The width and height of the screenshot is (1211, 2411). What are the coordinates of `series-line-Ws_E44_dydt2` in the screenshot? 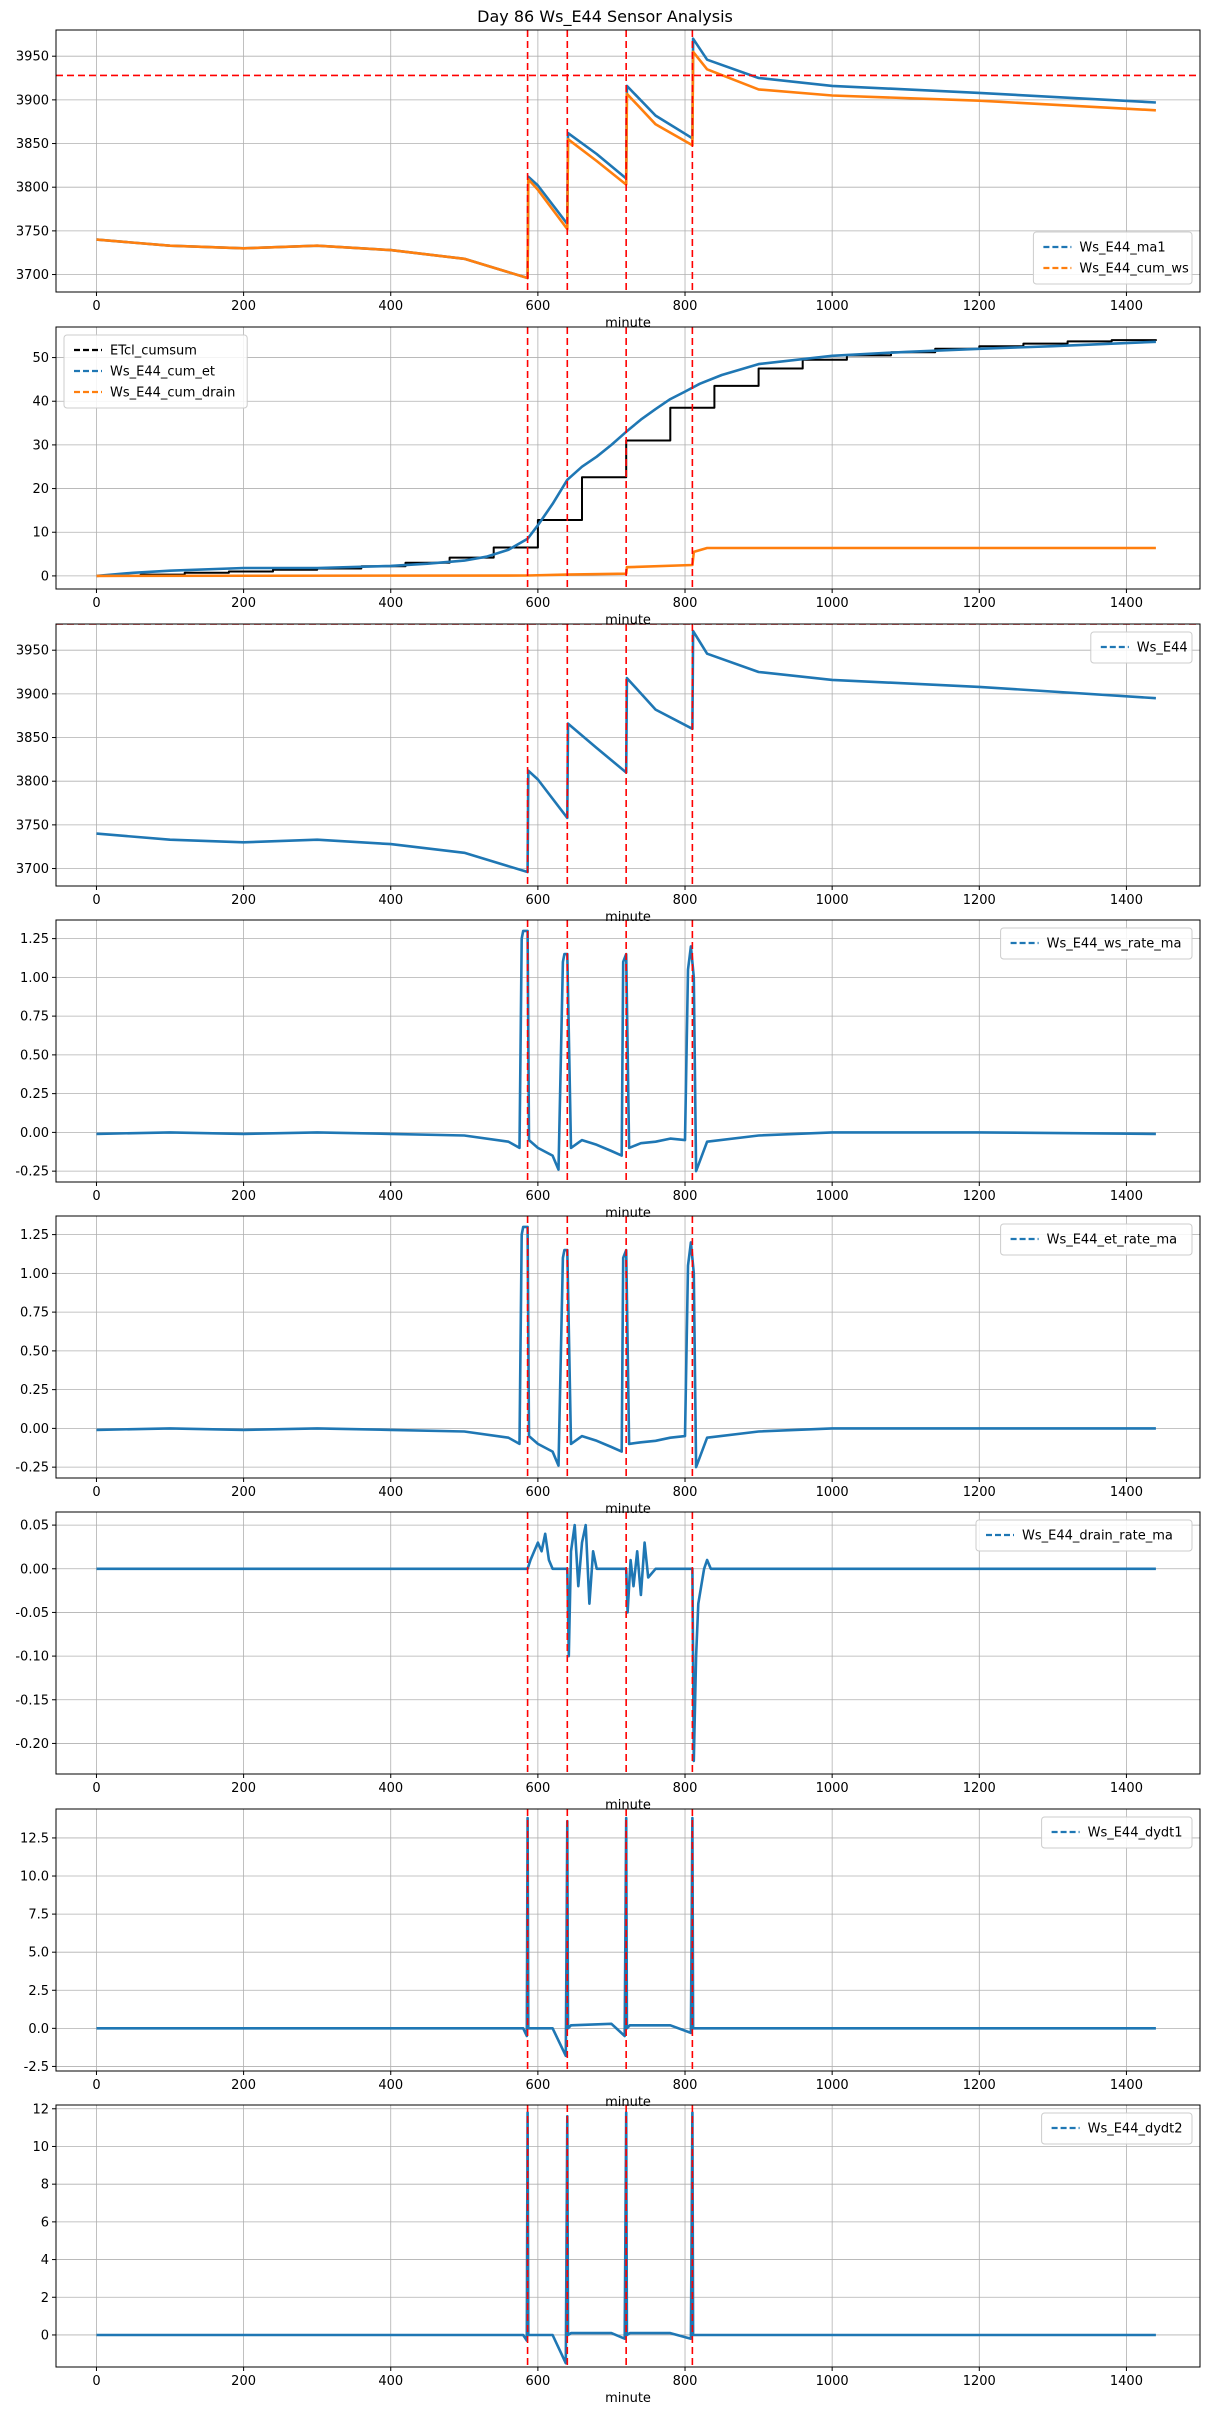 It's located at (626, 2238).